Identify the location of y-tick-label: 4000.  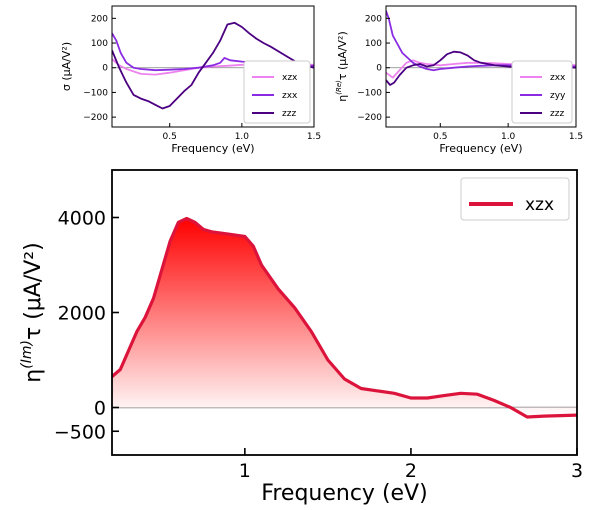
(82, 219).